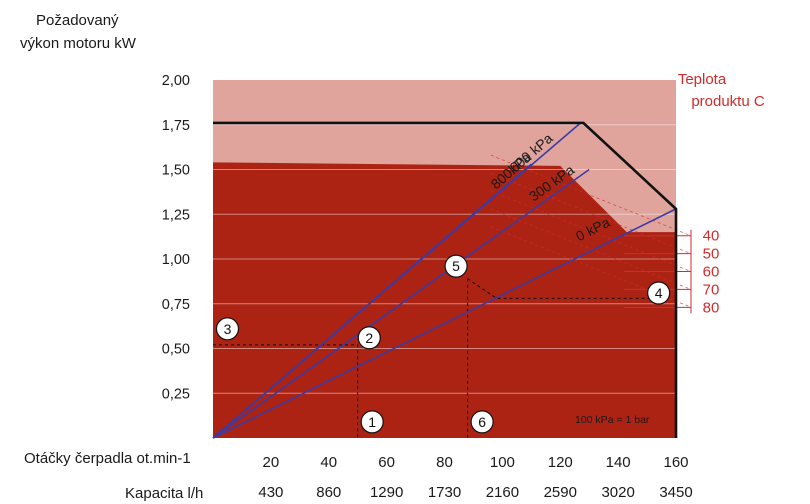  Describe the element at coordinates (78, 43) in the screenshot. I see `y-axis-label-line-2: výkon motoru kW` at that location.